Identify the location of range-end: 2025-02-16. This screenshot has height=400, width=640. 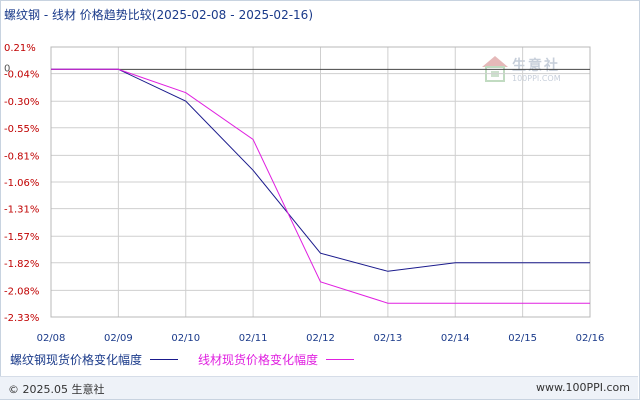
(273, 15).